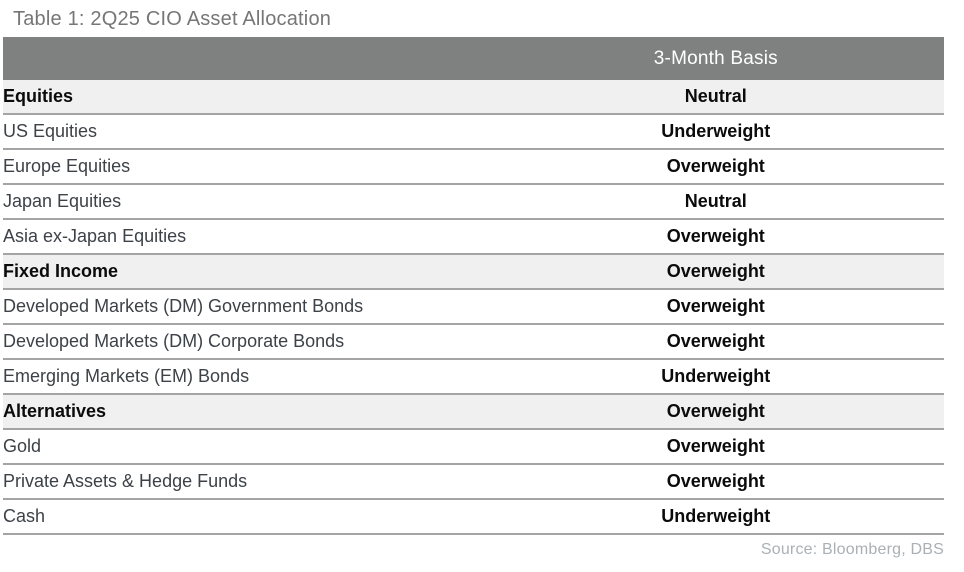  Describe the element at coordinates (245, 307) in the screenshot. I see `row-label: Developed Markets (DM) Government Bonds` at that location.